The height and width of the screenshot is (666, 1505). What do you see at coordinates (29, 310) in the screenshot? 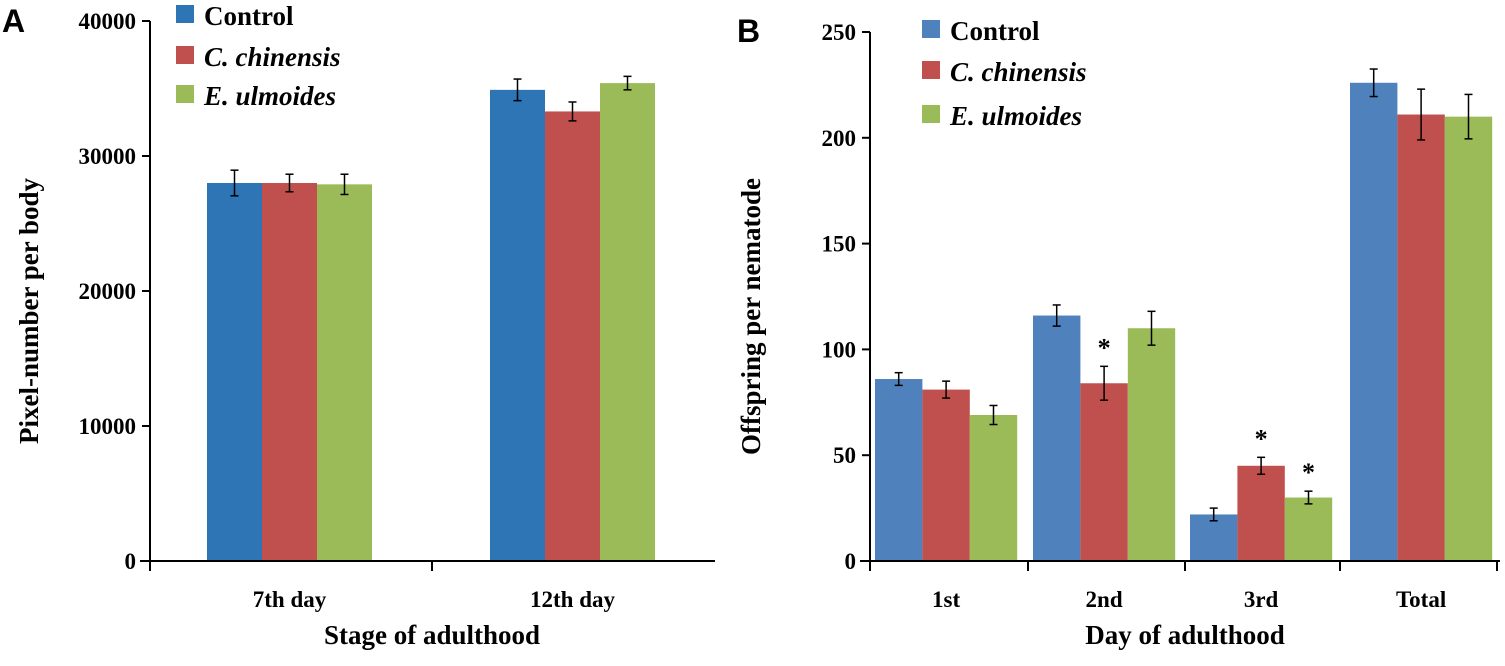
I see `y-axis-title: Pixel-number per body` at bounding box center [29, 310].